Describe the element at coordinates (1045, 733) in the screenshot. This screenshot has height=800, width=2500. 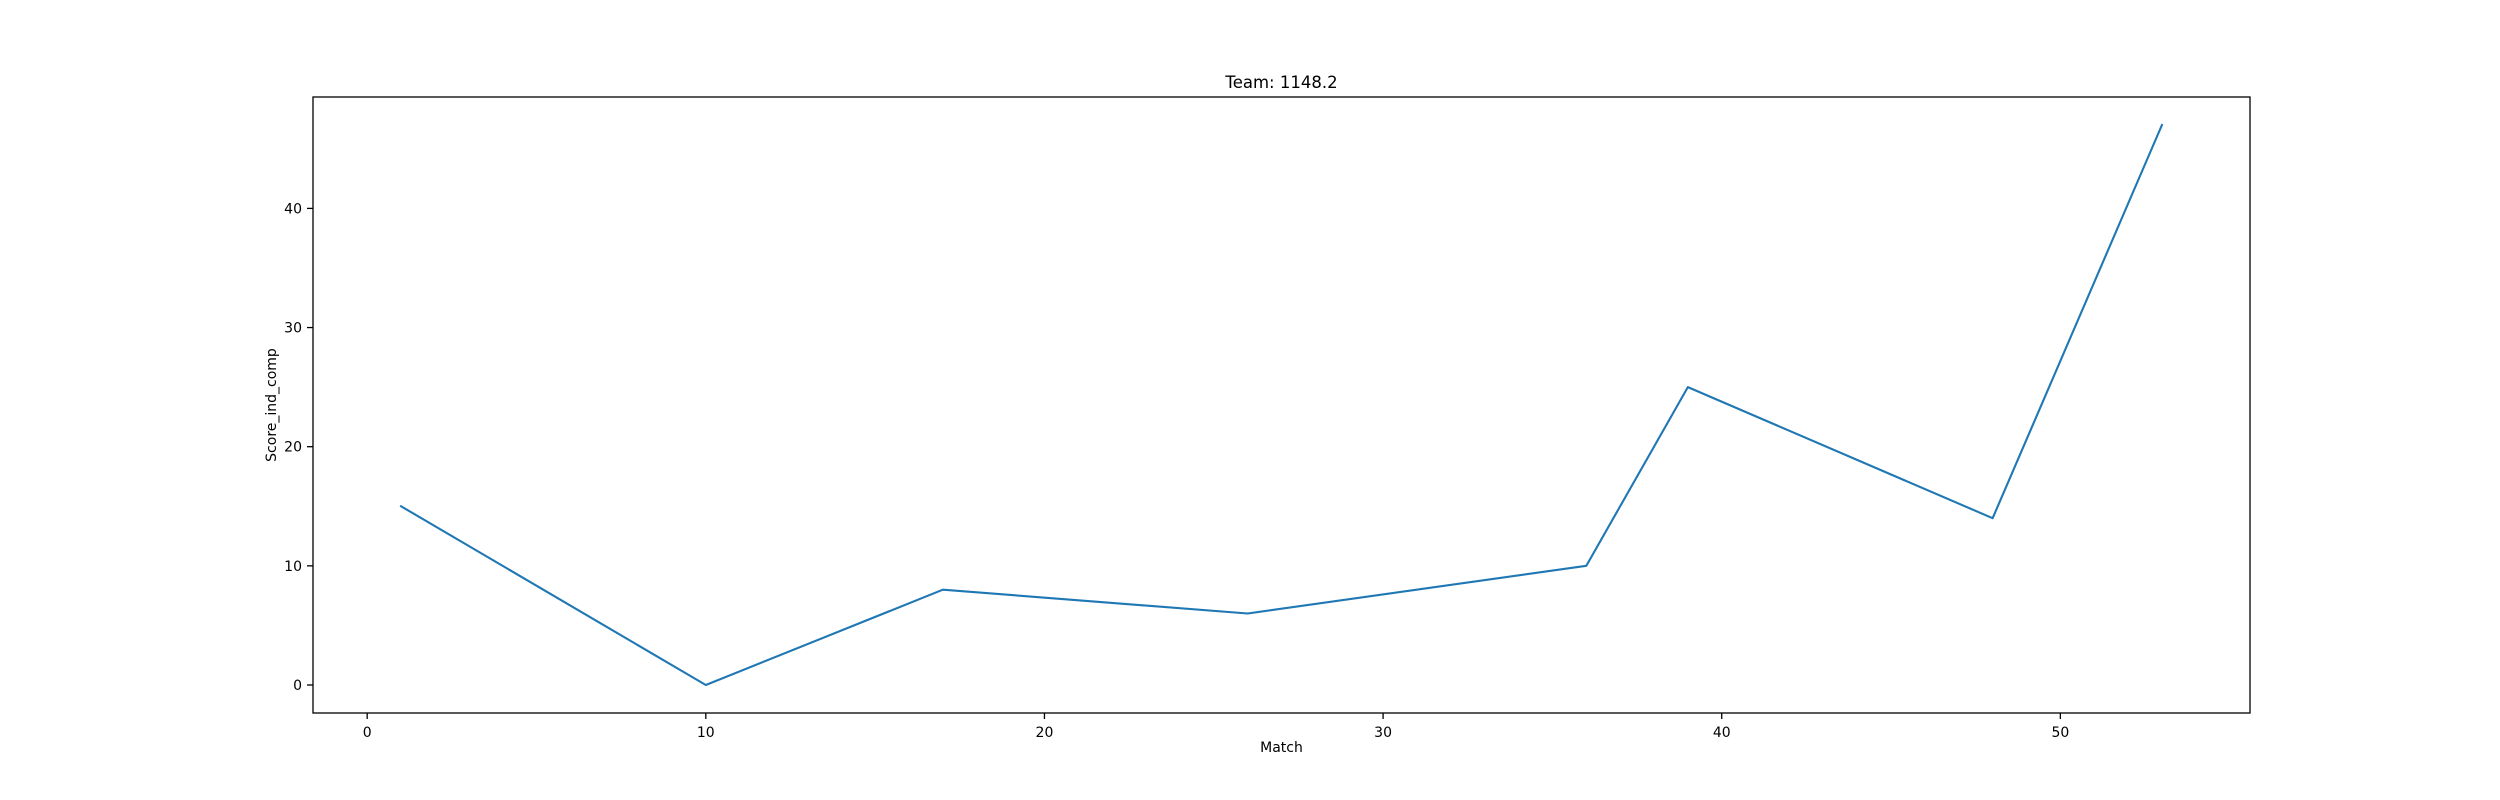
I see `x-tick-label: 20` at that location.